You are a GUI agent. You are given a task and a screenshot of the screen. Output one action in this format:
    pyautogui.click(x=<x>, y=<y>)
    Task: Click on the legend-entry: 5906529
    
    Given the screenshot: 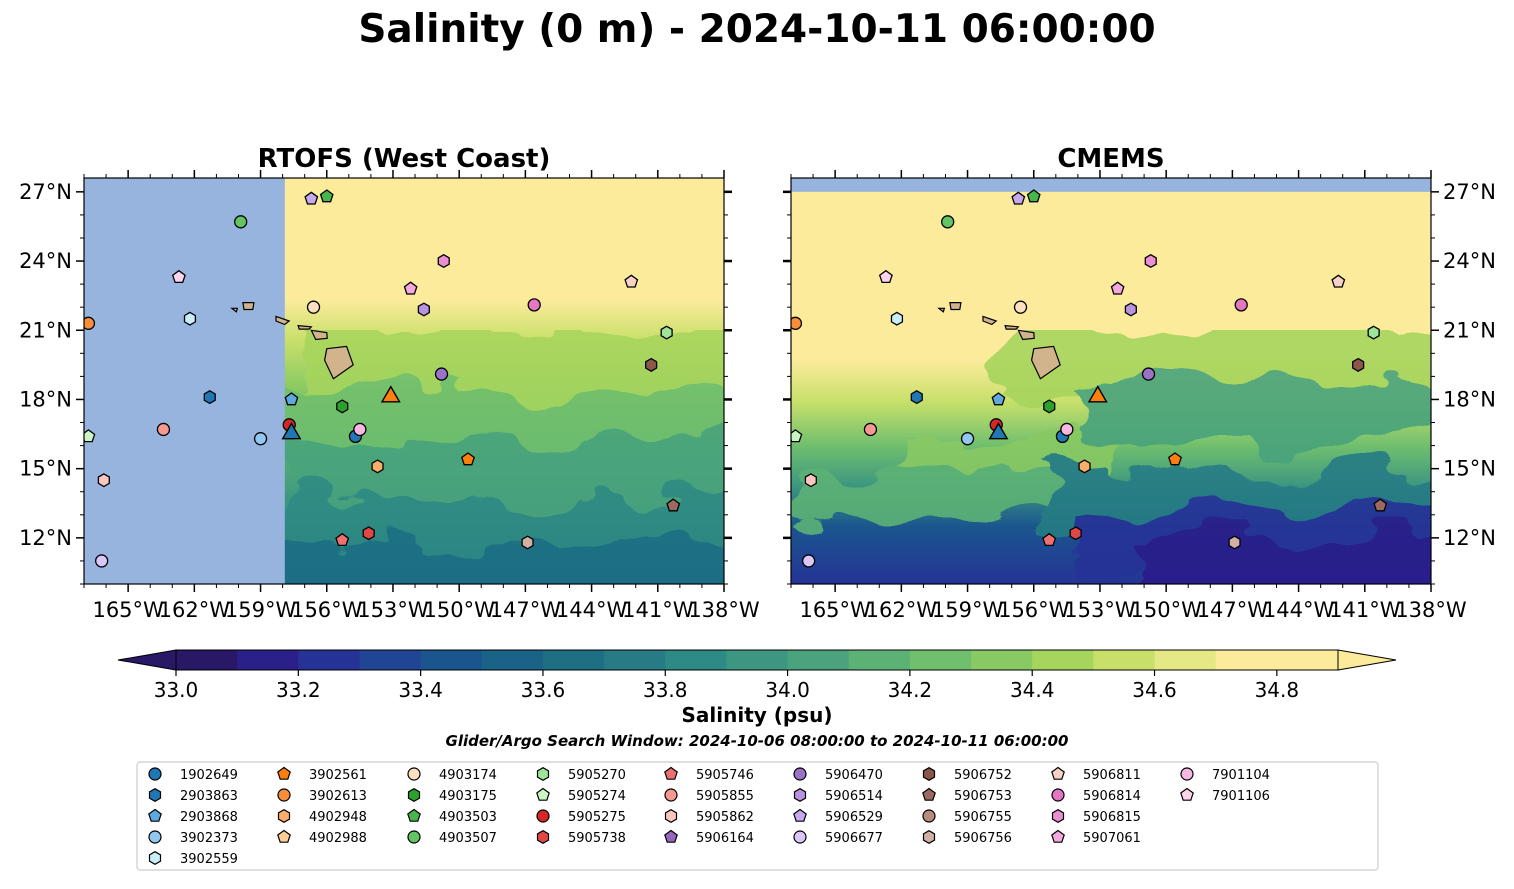 What is the action you would take?
    pyautogui.click(x=838, y=816)
    